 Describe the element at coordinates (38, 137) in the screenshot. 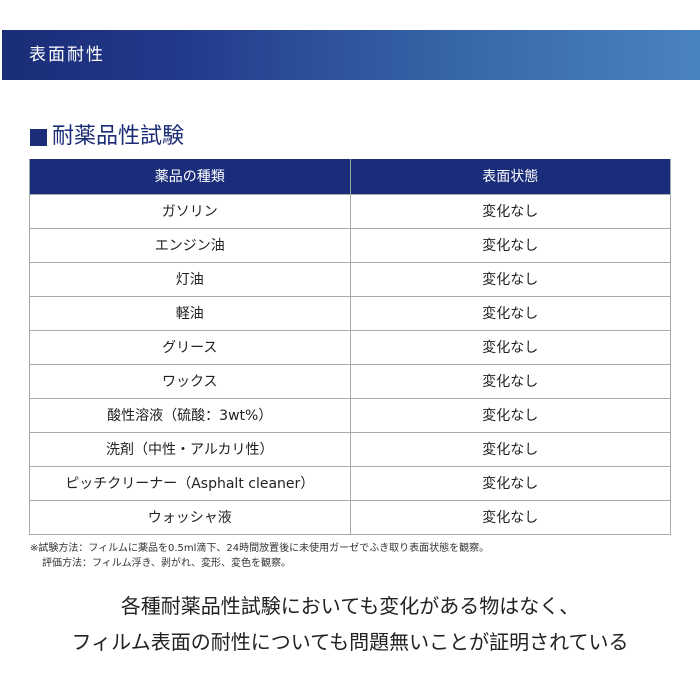

I see `square-bullet-icon` at that location.